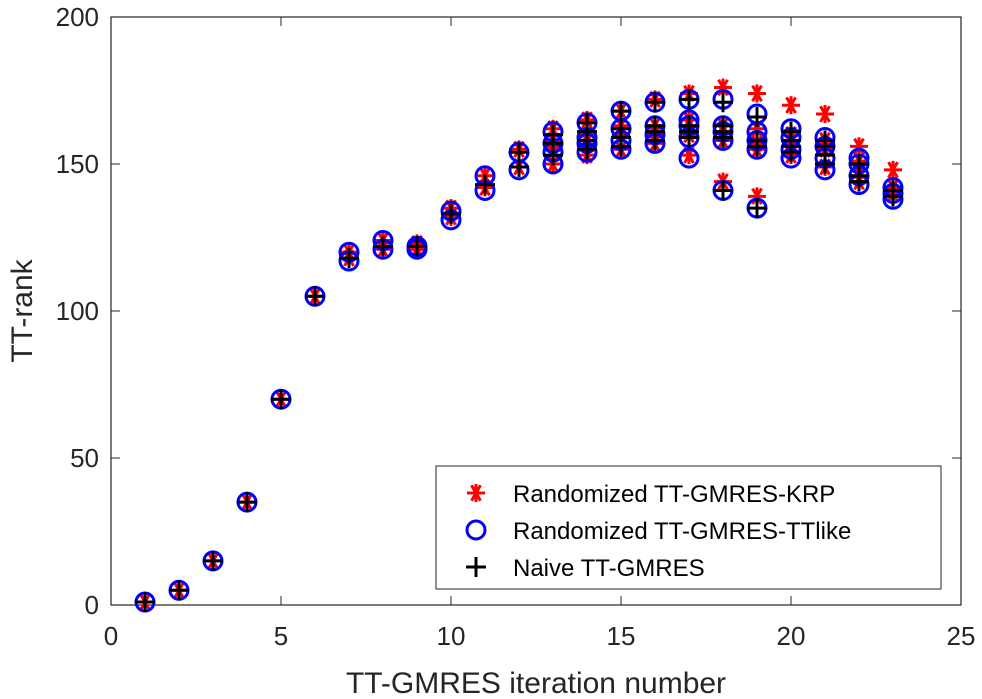 This screenshot has width=982, height=699. Describe the element at coordinates (92, 605) in the screenshot. I see `y-tick-label: 0` at that location.